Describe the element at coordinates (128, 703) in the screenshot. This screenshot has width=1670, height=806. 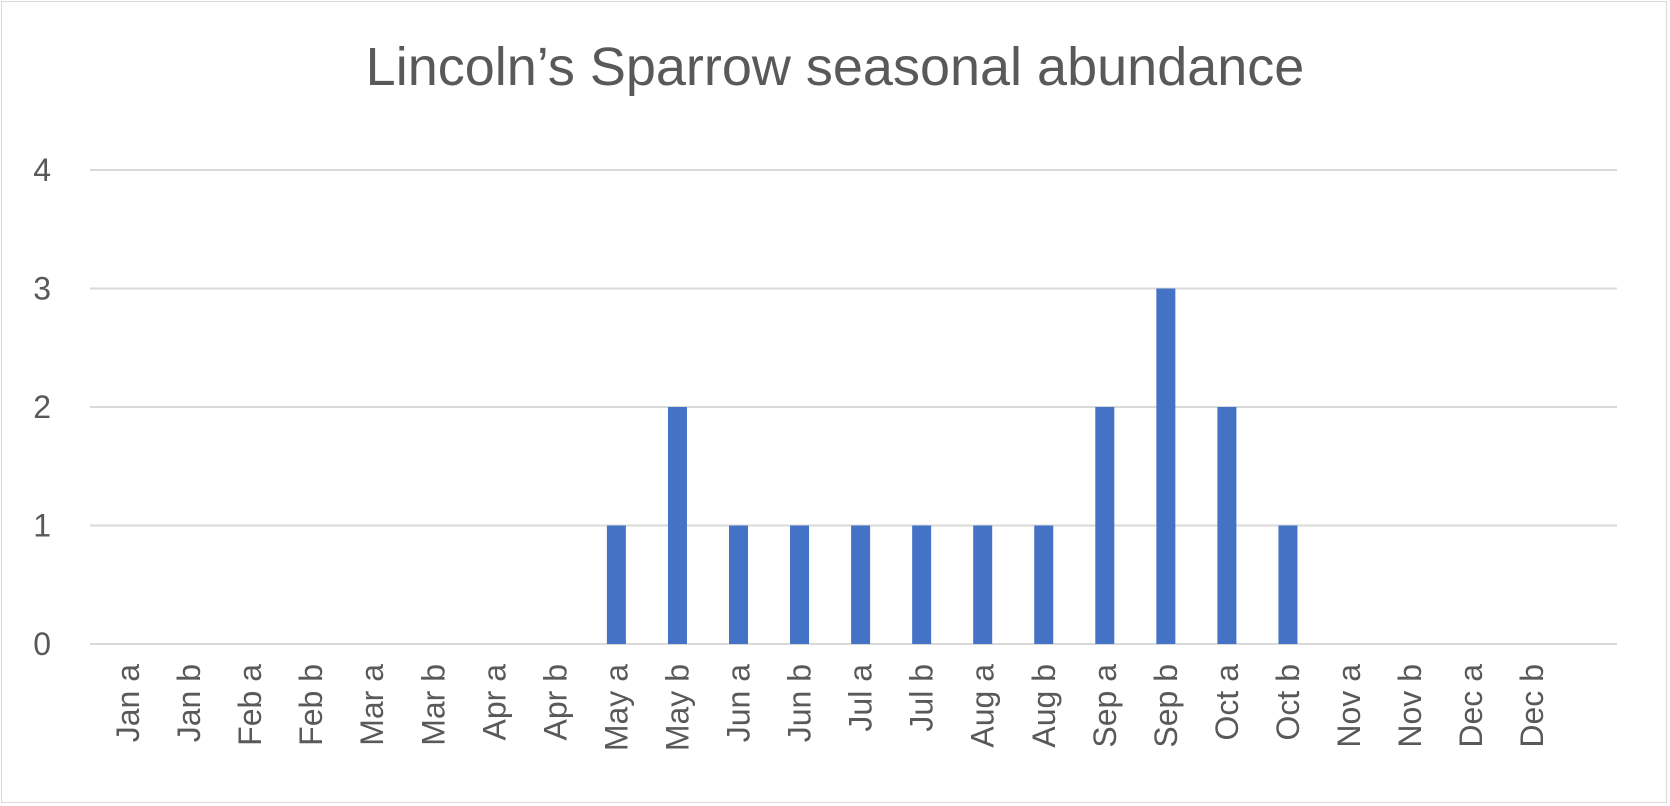
I see `x-tick-label: Jan a` at that location.